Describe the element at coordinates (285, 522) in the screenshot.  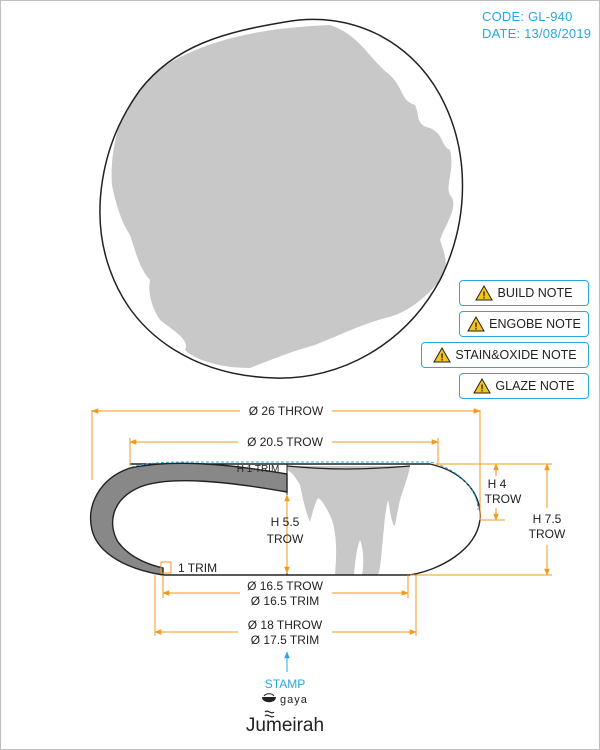
I see `h-inner-label-1: H 5.5` at that location.